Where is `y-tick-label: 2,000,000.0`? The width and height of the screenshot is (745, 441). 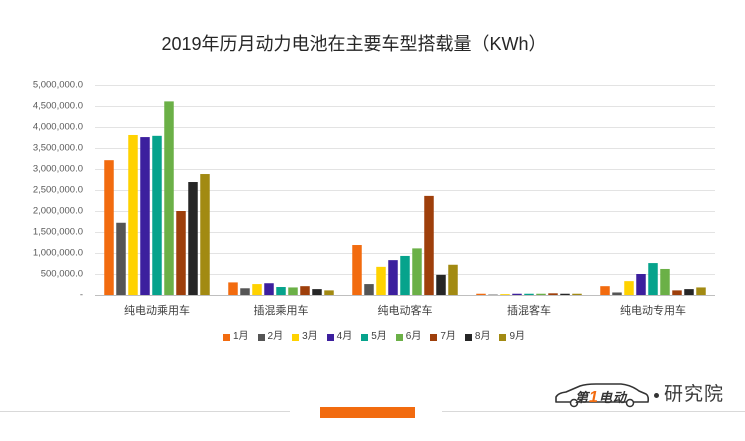
y-tick-label: 2,000,000.0 is located at coordinates (58, 211).